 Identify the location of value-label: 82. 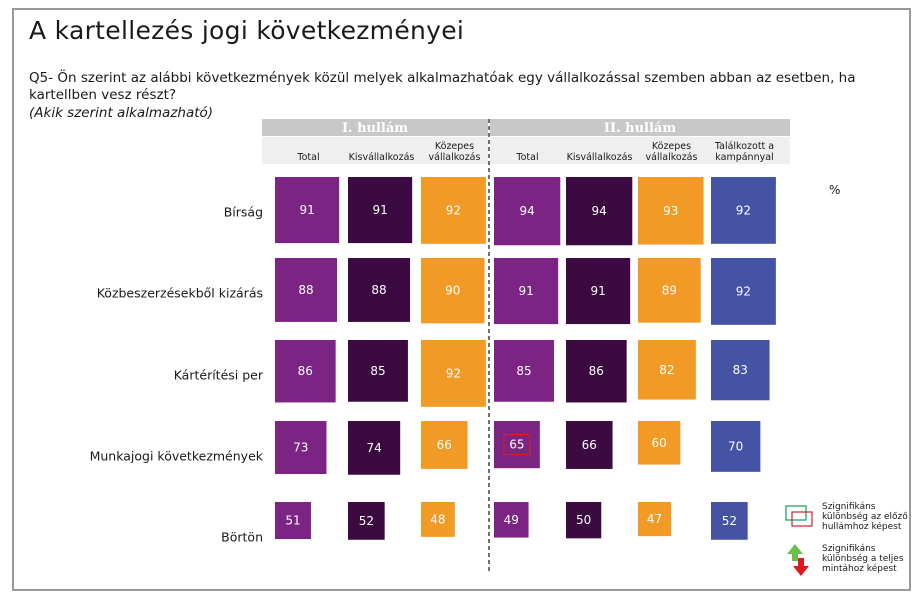
(666, 370).